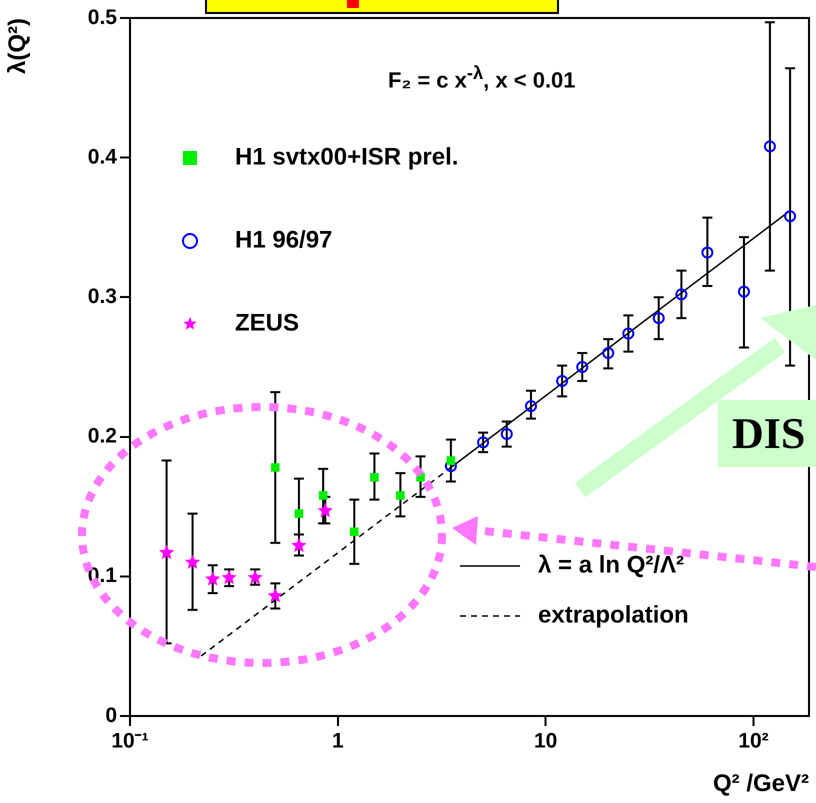  I want to click on x-tick-label: 10⁻¹, so click(130, 740).